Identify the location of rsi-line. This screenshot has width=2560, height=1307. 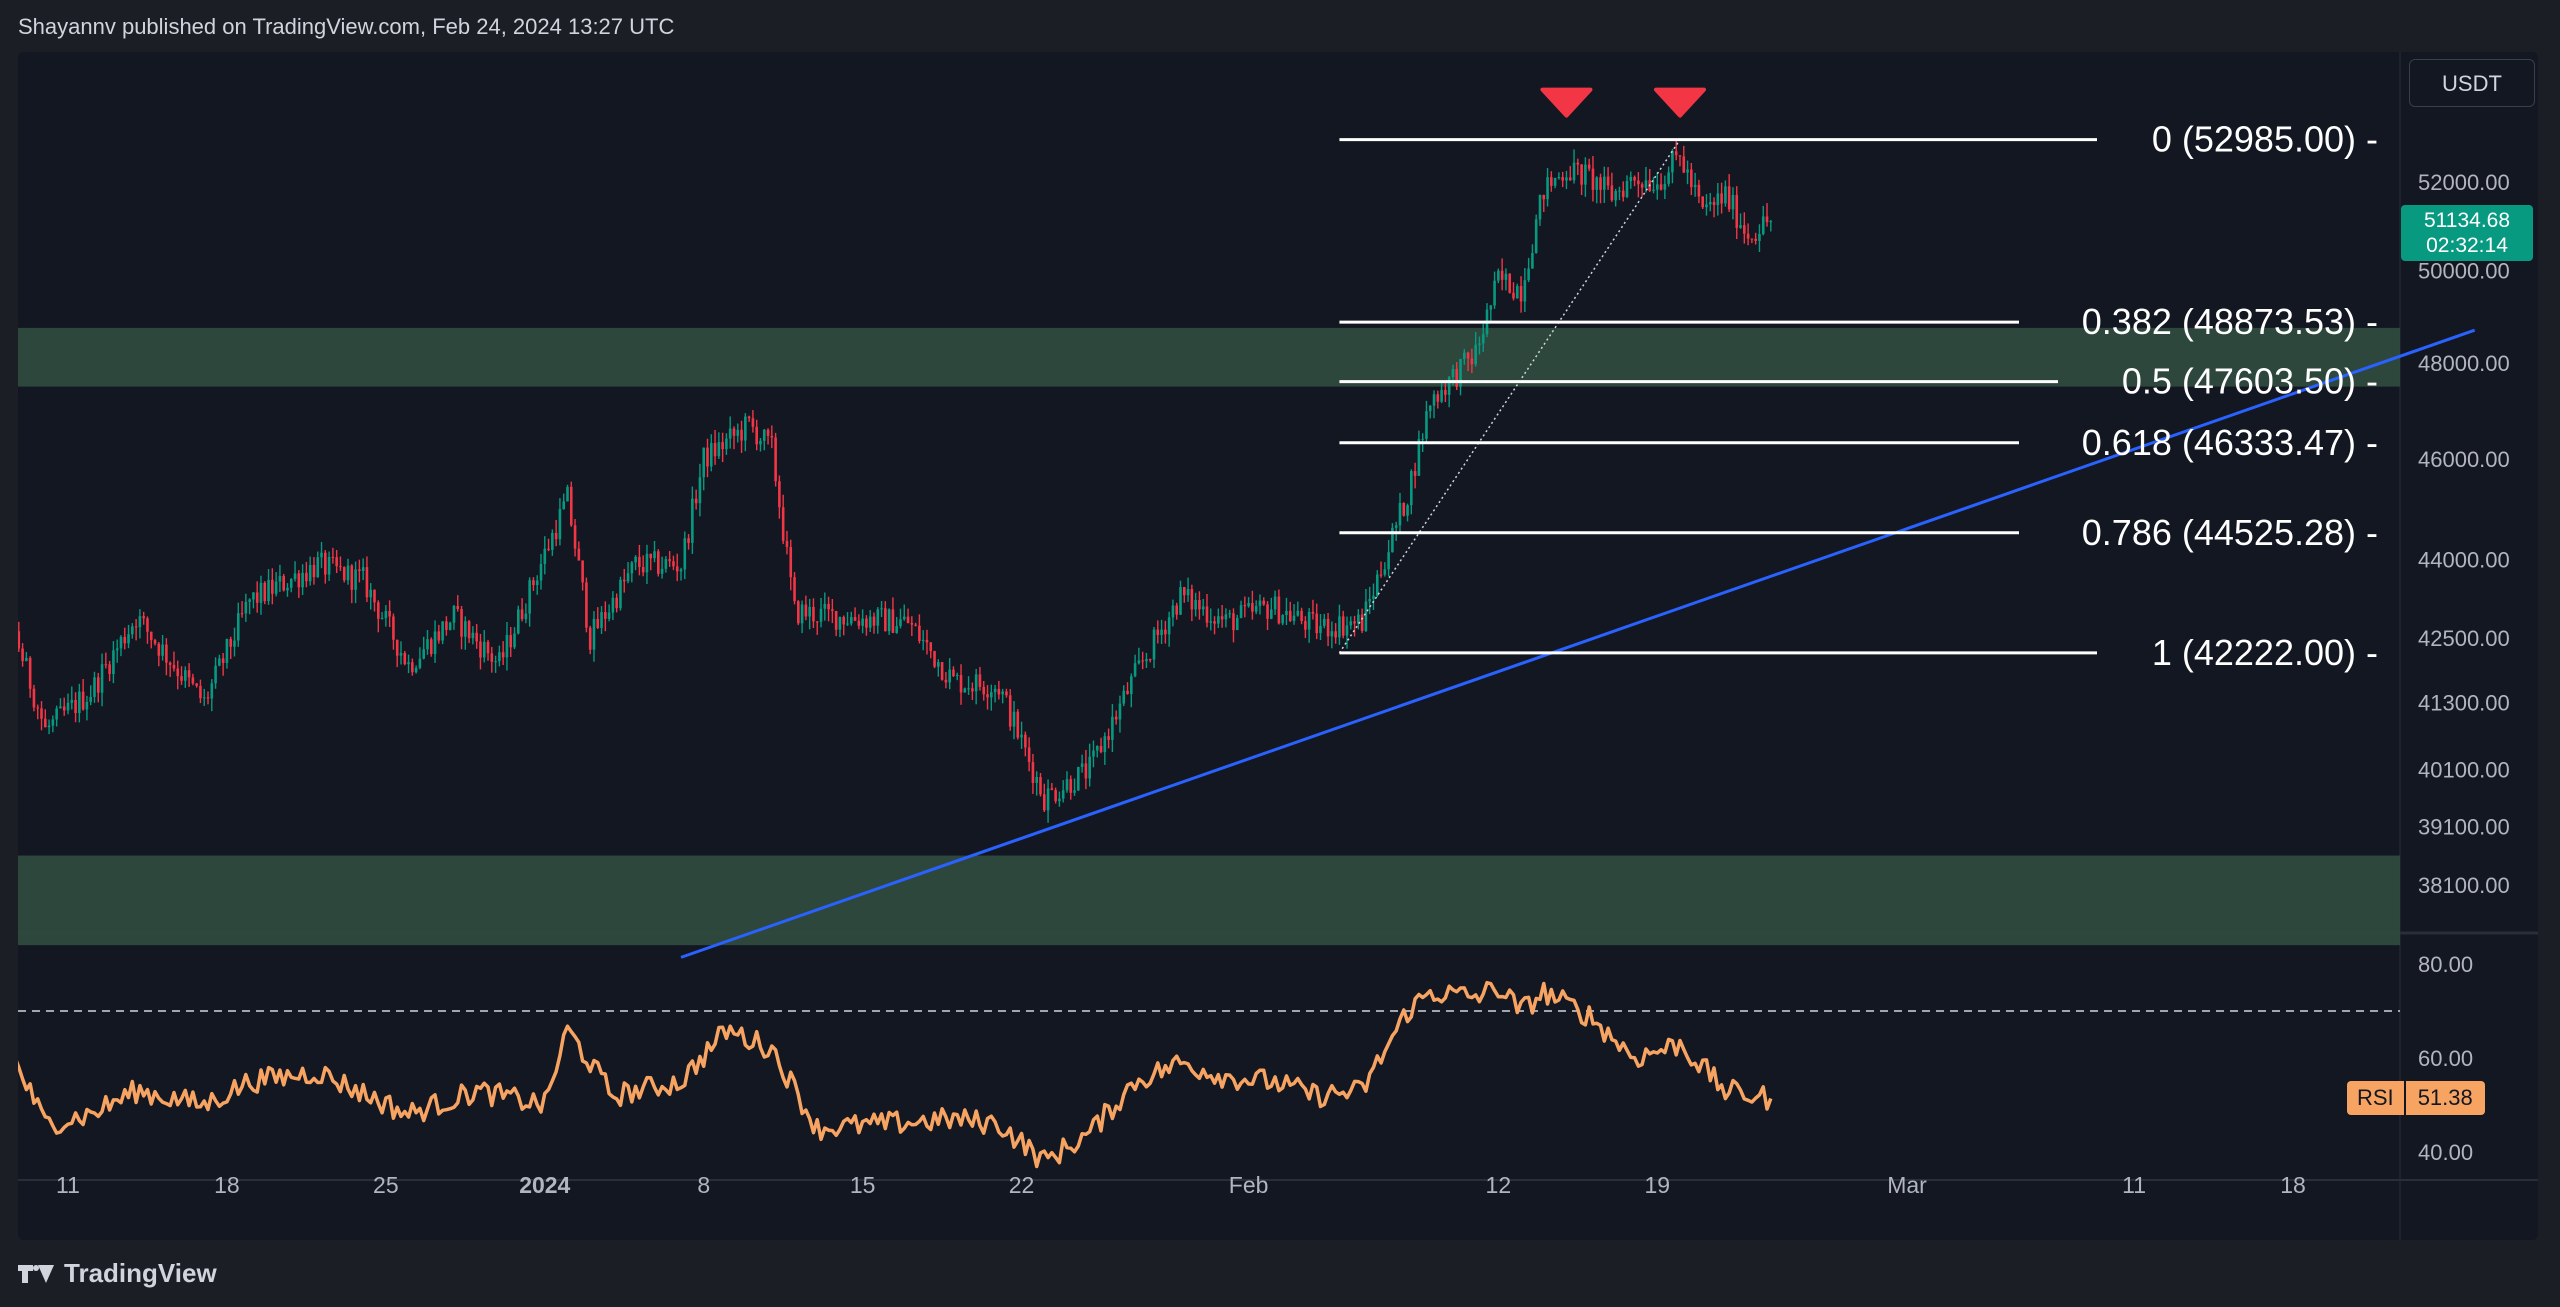
(895, 1074).